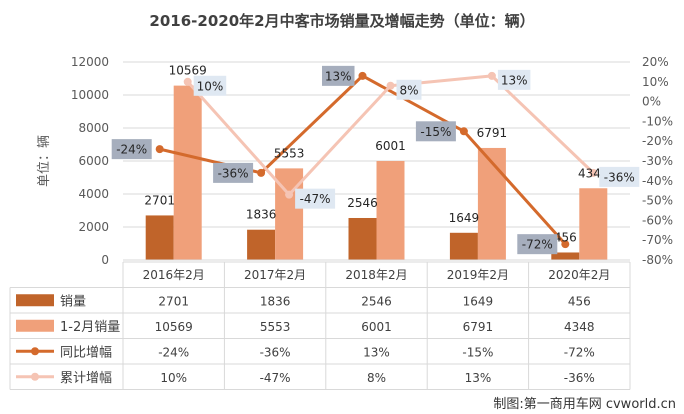 The height and width of the screenshot is (414, 684). Describe the element at coordinates (657, 201) in the screenshot. I see `y2-tick-label: -50%` at that location.